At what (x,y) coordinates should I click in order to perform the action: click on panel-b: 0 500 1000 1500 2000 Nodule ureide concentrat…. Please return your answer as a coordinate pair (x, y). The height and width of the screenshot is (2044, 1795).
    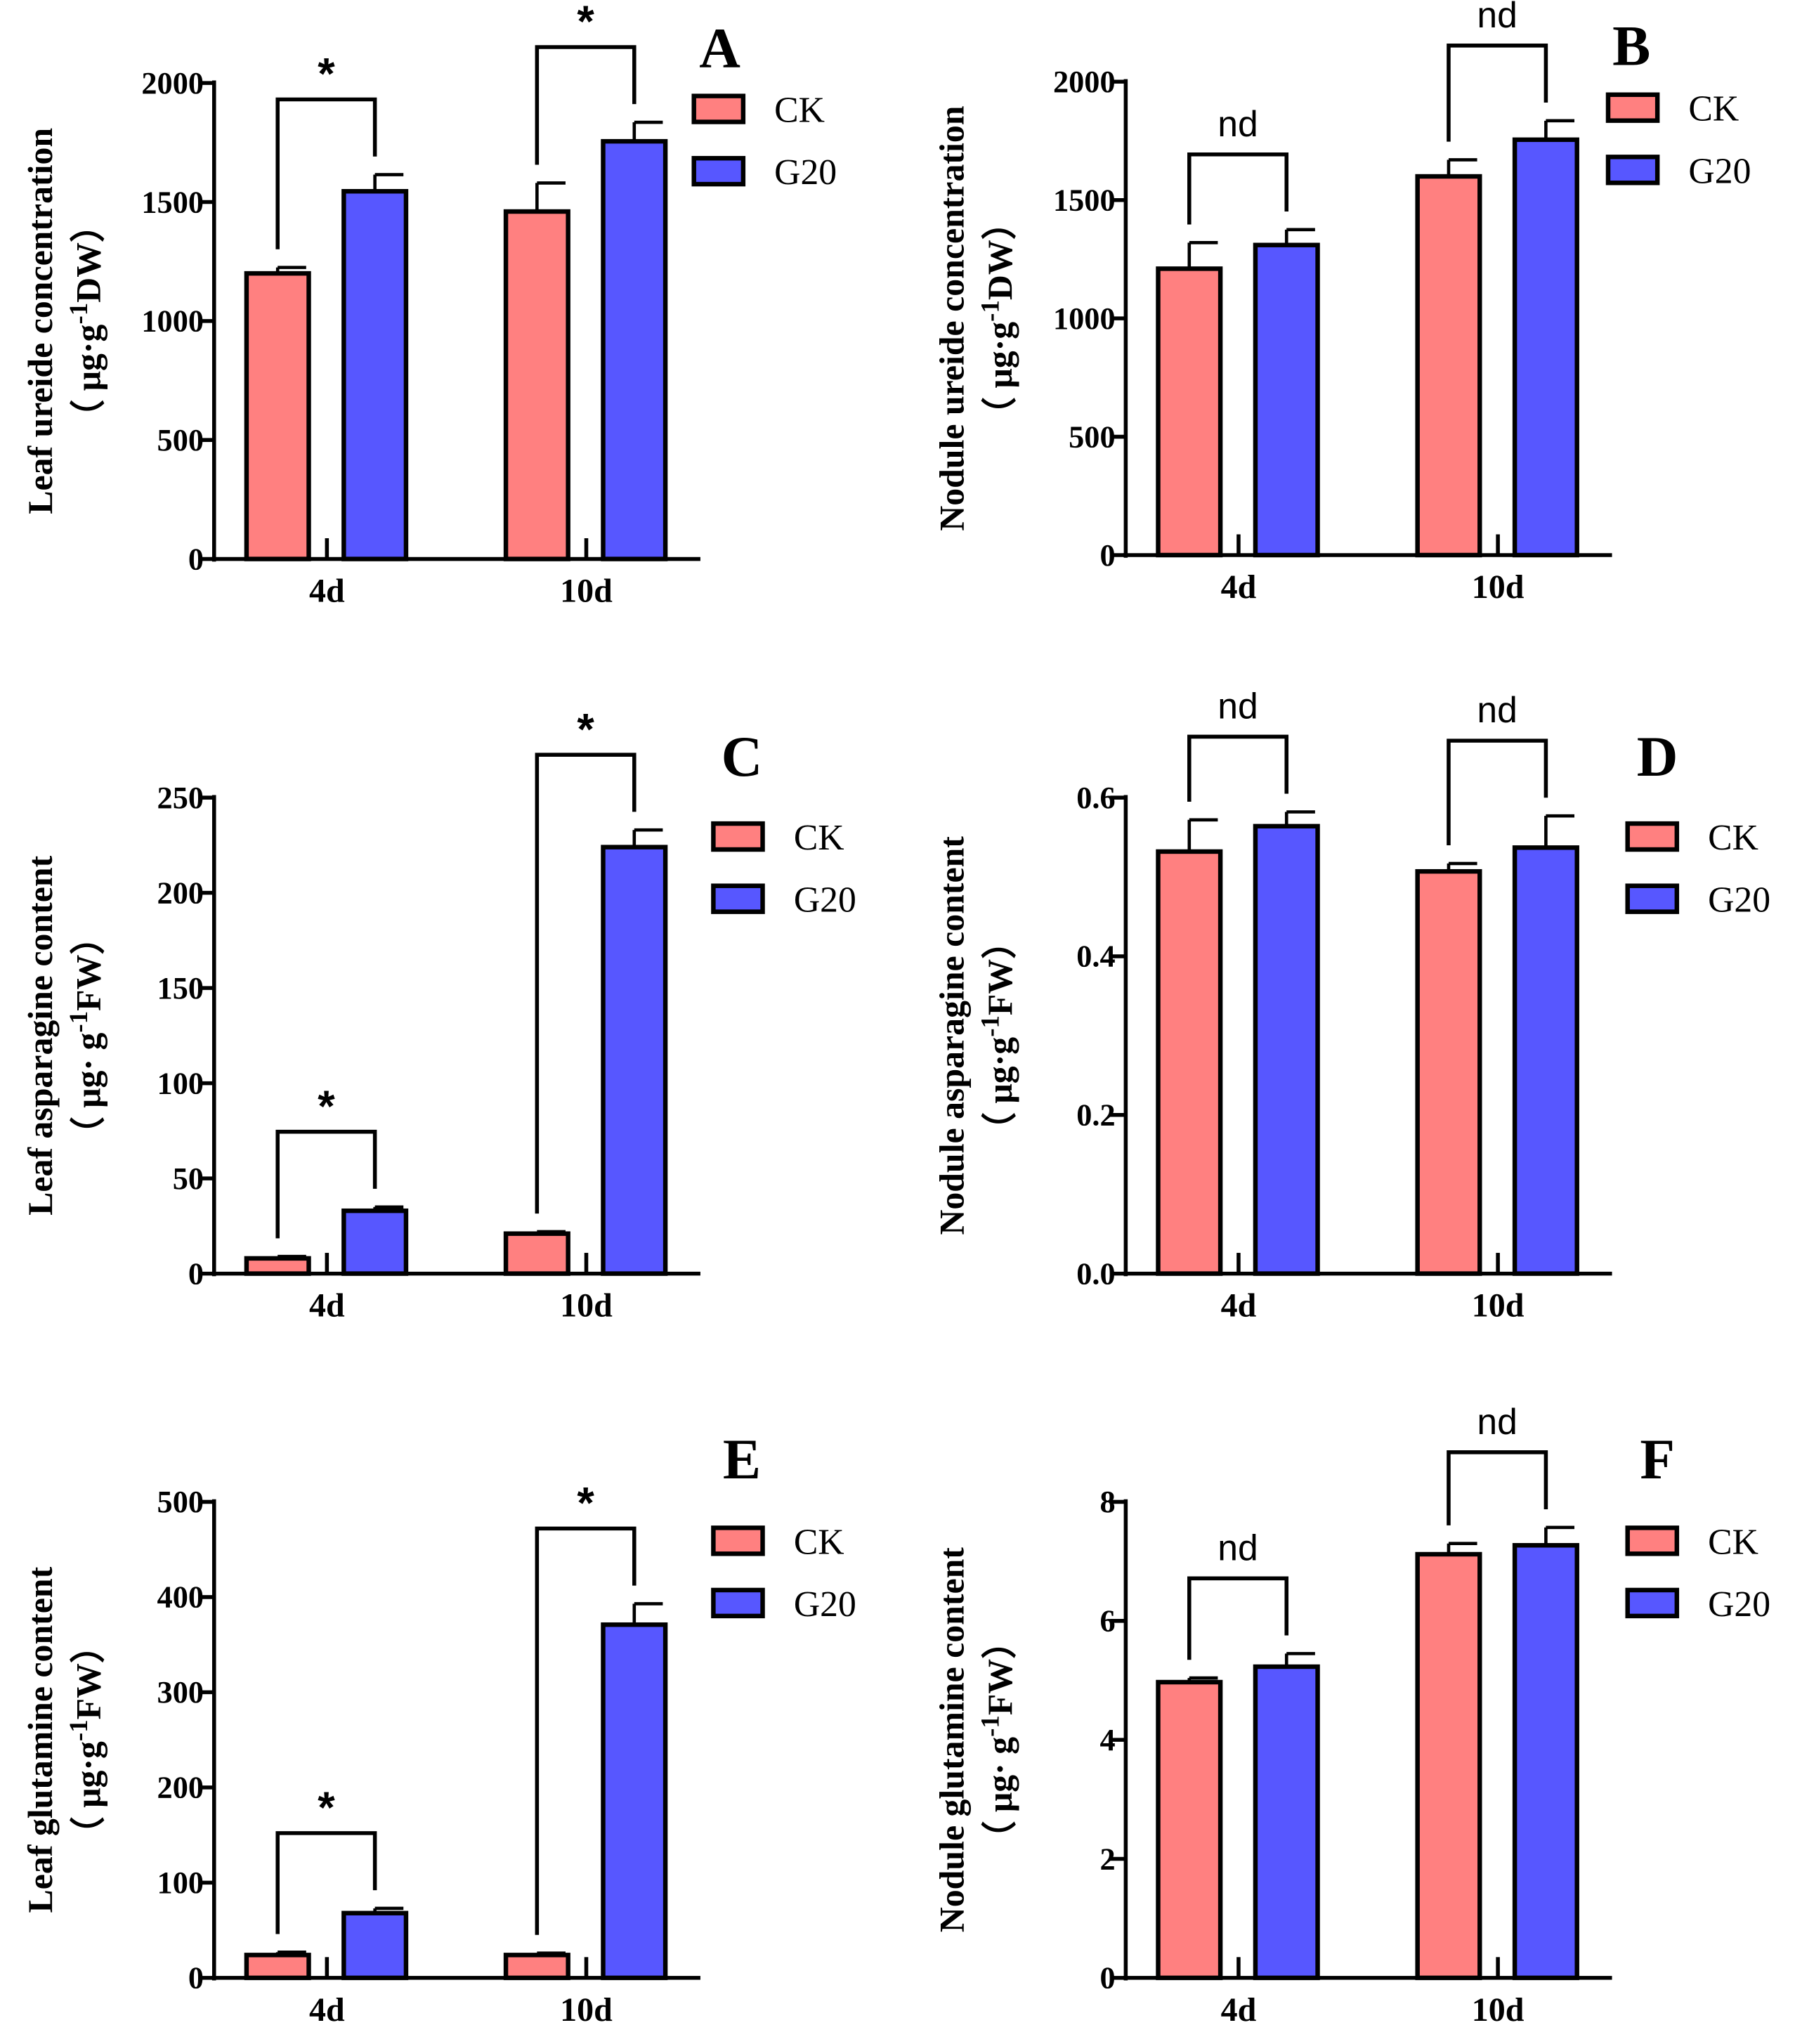
    Looking at the image, I should click on (1342, 303).